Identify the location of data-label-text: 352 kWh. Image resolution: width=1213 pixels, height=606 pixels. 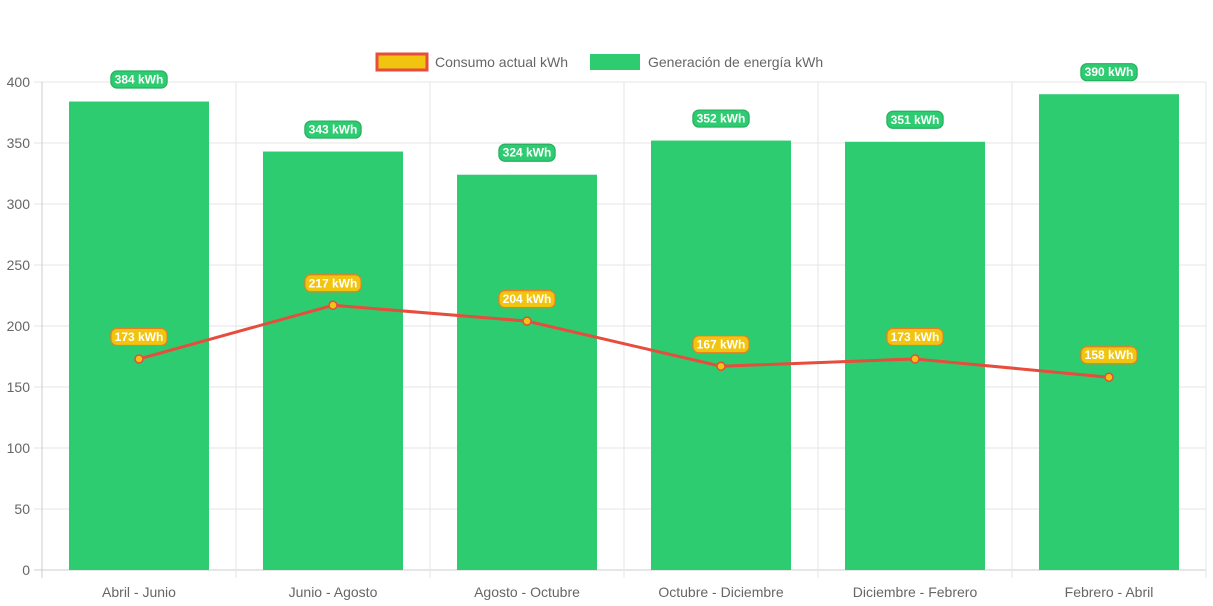
(721, 119).